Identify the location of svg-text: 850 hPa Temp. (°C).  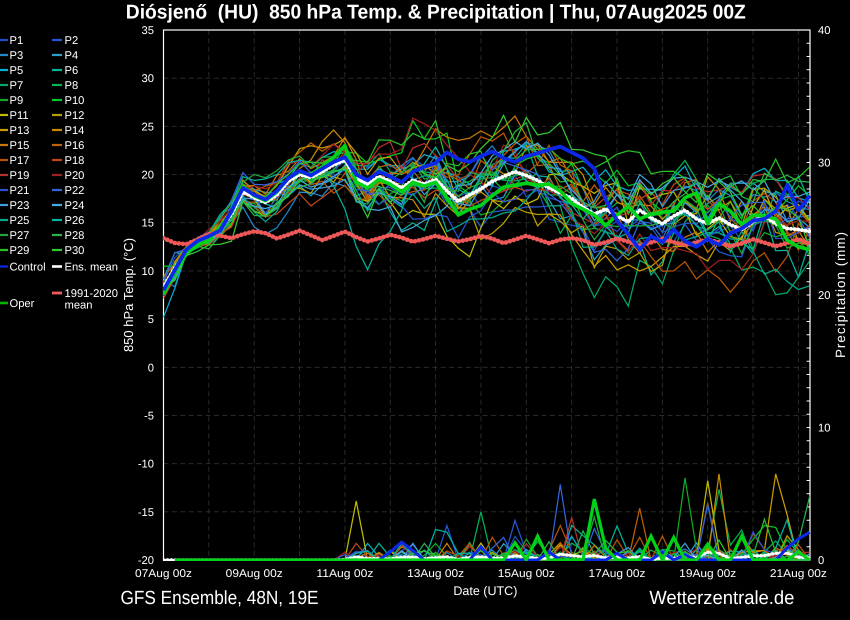
(128, 295).